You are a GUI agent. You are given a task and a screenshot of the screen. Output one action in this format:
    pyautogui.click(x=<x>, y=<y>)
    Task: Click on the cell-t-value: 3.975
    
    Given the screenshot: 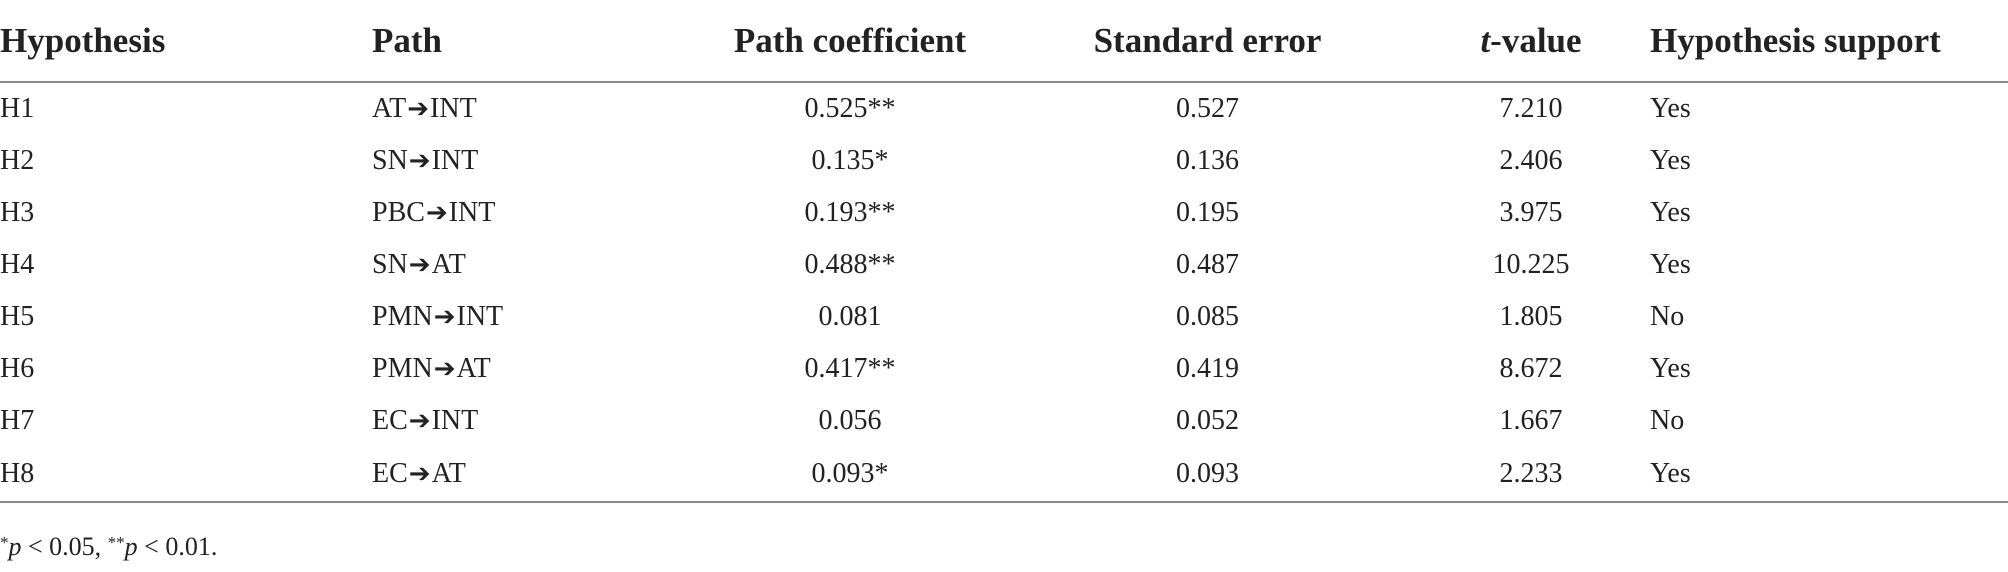 What is the action you would take?
    pyautogui.click(x=1531, y=212)
    